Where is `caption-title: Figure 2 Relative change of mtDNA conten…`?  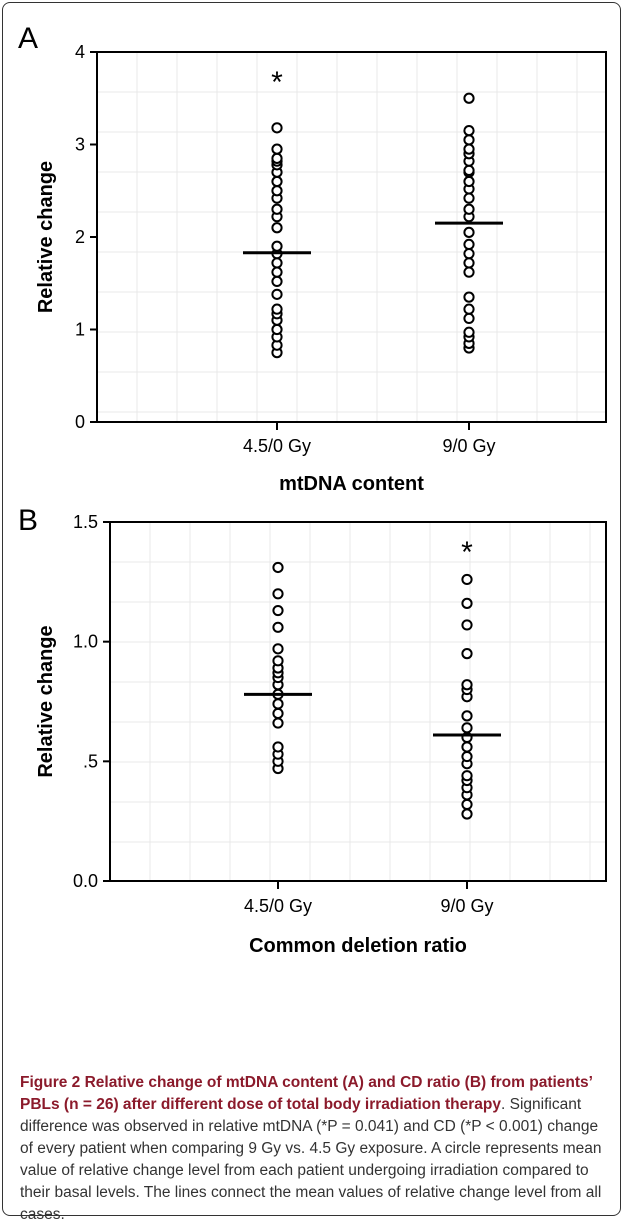 caption-title: Figure 2 Relative change of mtDNA conten… is located at coordinates (306, 1093).